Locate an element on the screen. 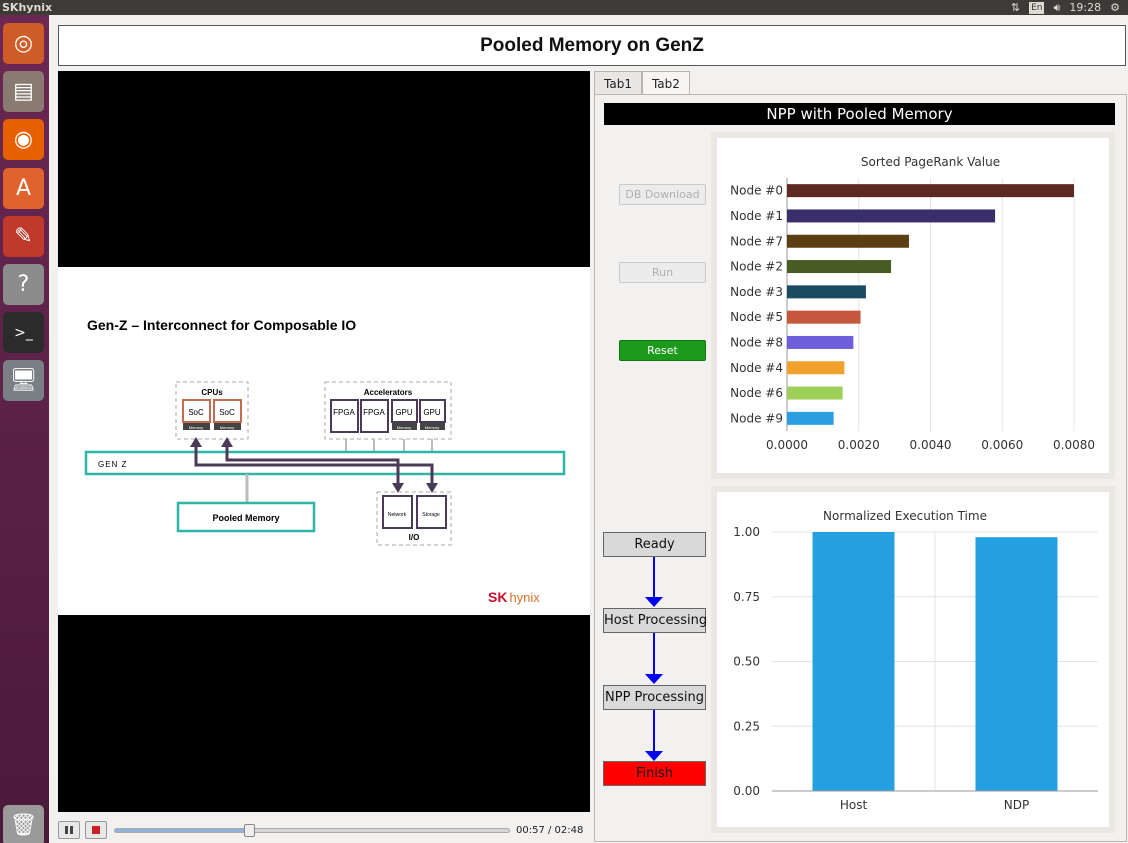 Image resolution: width=1128 pixels, height=843 pixels. y-tick-label: 0.50 is located at coordinates (746, 662).